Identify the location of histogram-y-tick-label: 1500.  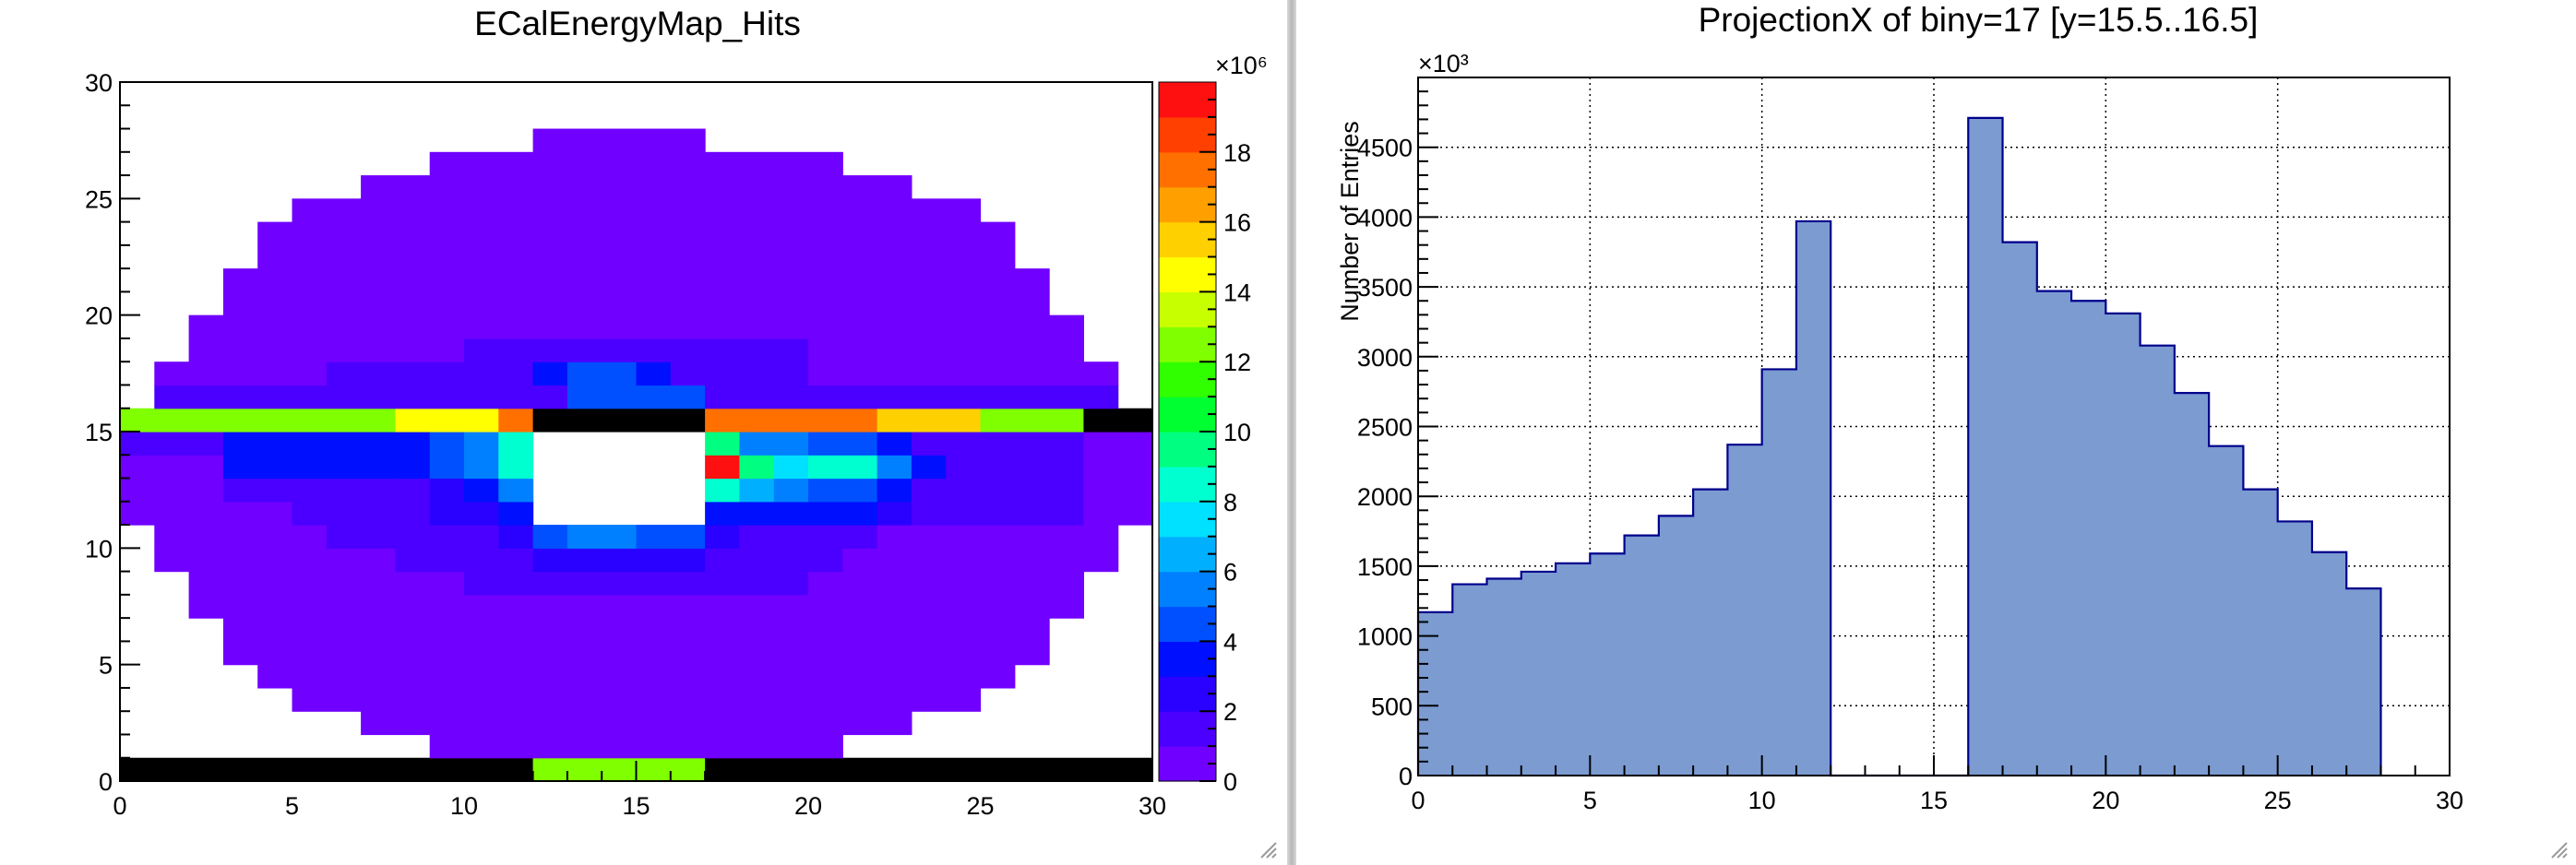
(1385, 567).